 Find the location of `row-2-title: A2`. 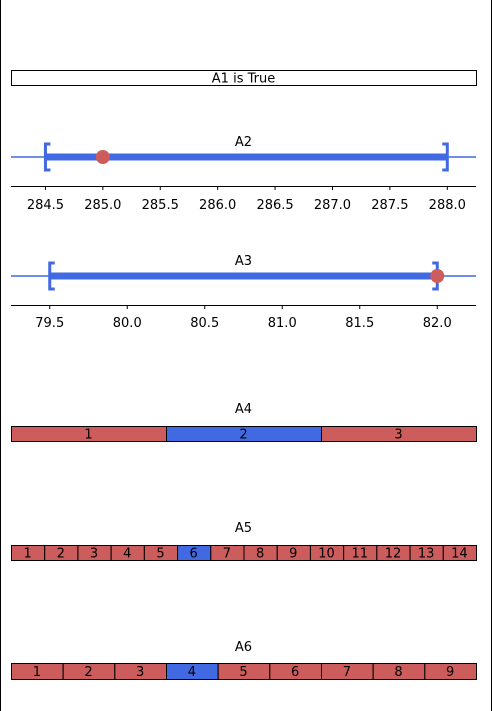

row-2-title: A2 is located at coordinates (243, 142).